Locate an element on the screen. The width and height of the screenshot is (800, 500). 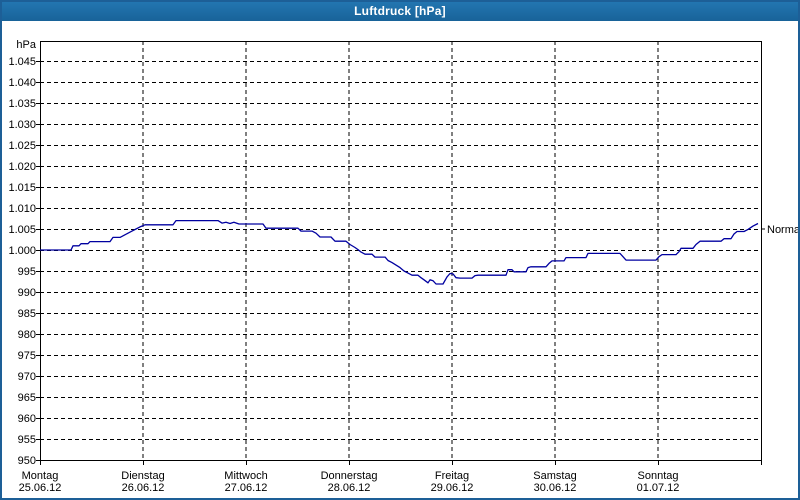
x-axis-day-label: Dienstag is located at coordinates (142, 476).